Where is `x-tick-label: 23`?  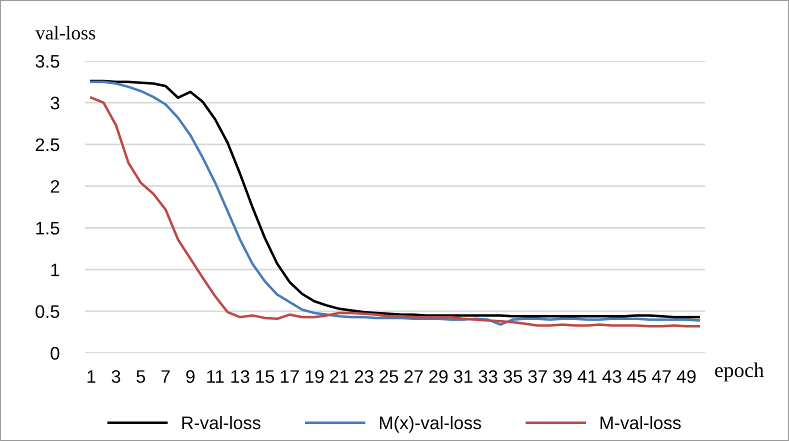 x-tick-label: 23 is located at coordinates (364, 376).